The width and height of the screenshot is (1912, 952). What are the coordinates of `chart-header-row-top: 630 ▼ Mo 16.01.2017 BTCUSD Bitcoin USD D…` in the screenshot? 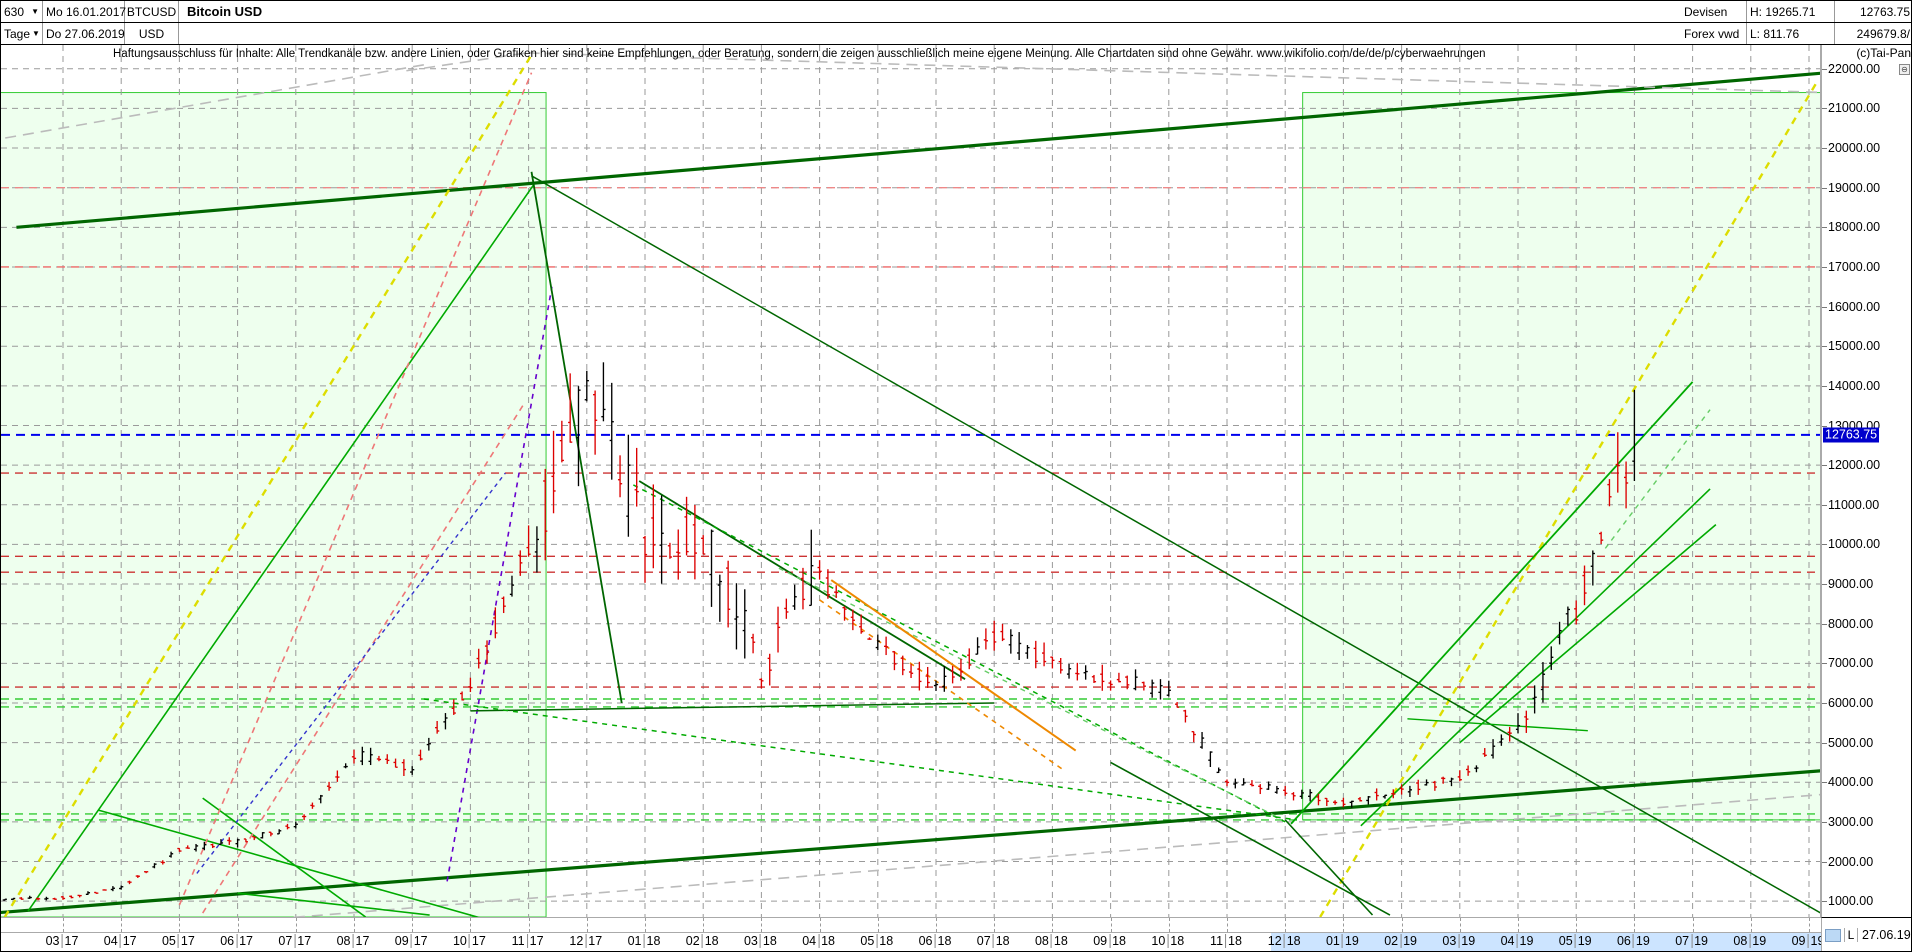 It's located at (956, 12).